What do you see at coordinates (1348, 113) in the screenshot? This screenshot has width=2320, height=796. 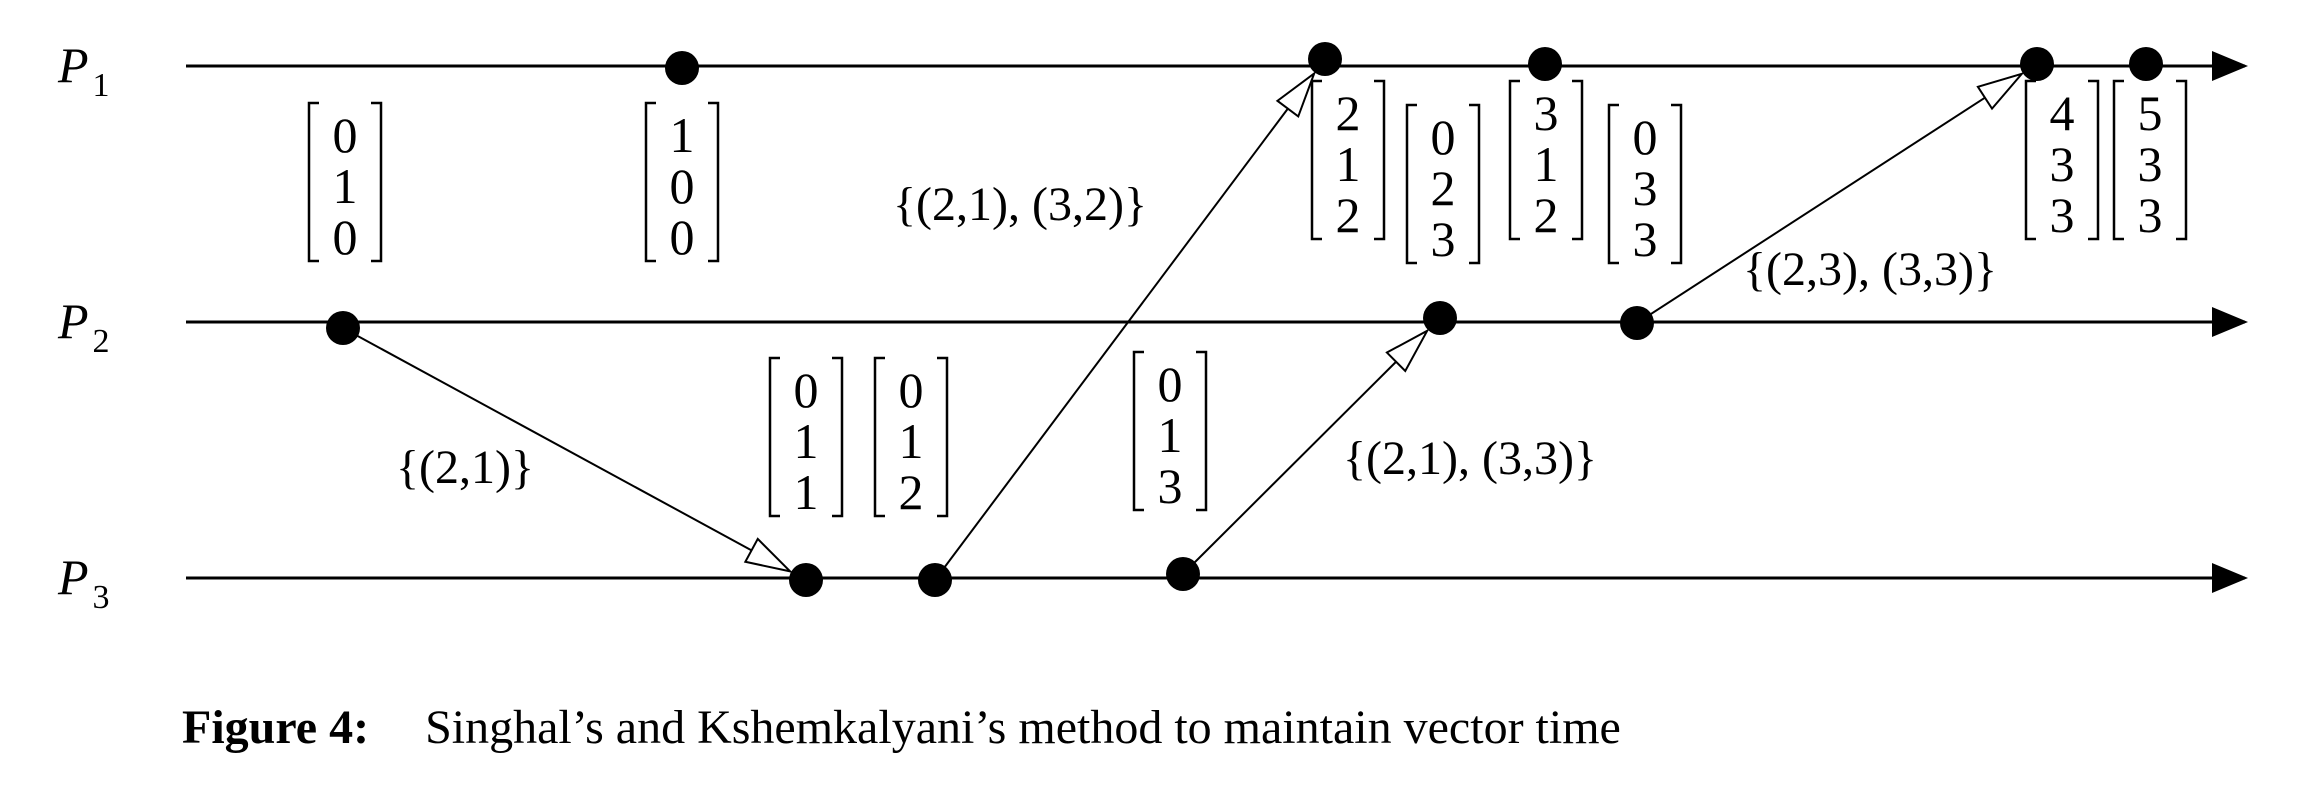 I see `vector-component-1: 2` at bounding box center [1348, 113].